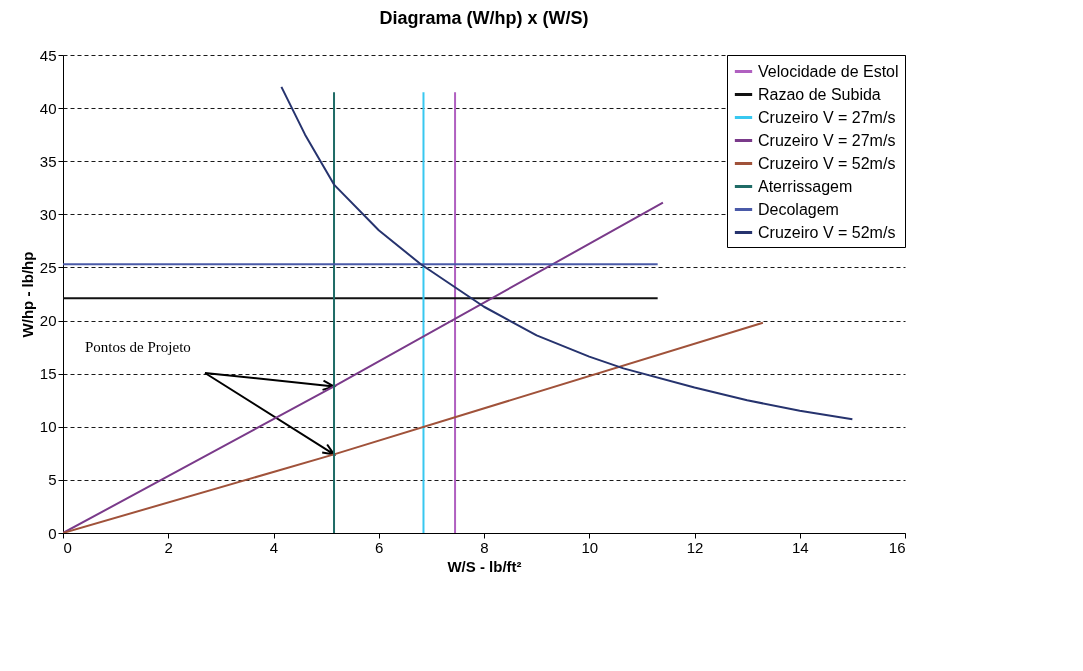 The image size is (1083, 671). Describe the element at coordinates (695, 547) in the screenshot. I see `x-tick-label: 12` at that location.